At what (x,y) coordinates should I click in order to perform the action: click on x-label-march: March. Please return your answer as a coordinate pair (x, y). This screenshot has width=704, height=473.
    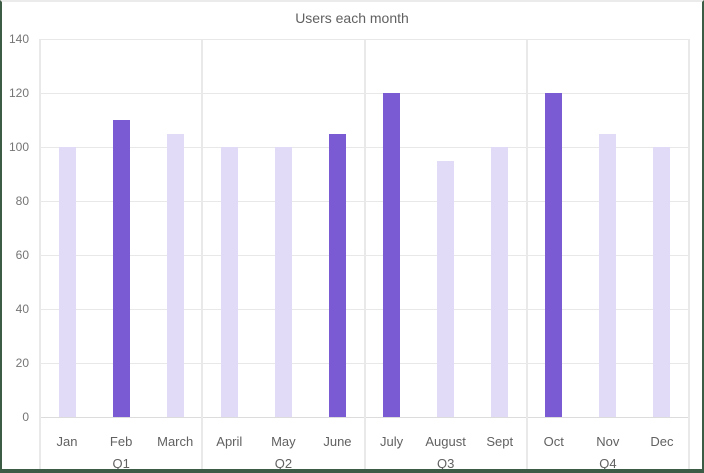
    Looking at the image, I should click on (175, 441).